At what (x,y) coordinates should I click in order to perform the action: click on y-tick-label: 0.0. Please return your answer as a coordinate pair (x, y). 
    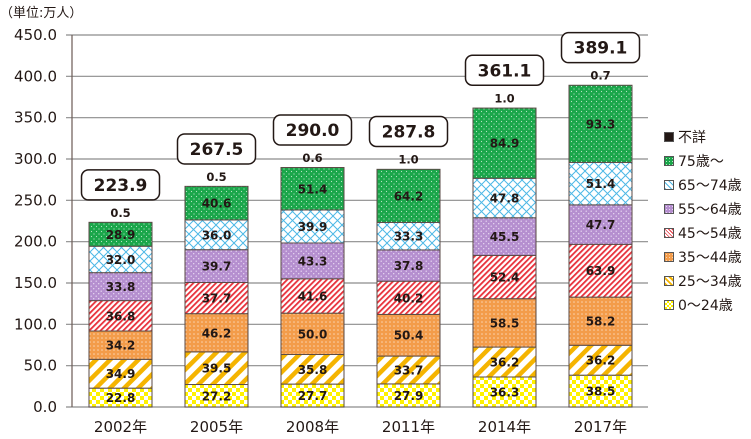
    Looking at the image, I should click on (45, 407).